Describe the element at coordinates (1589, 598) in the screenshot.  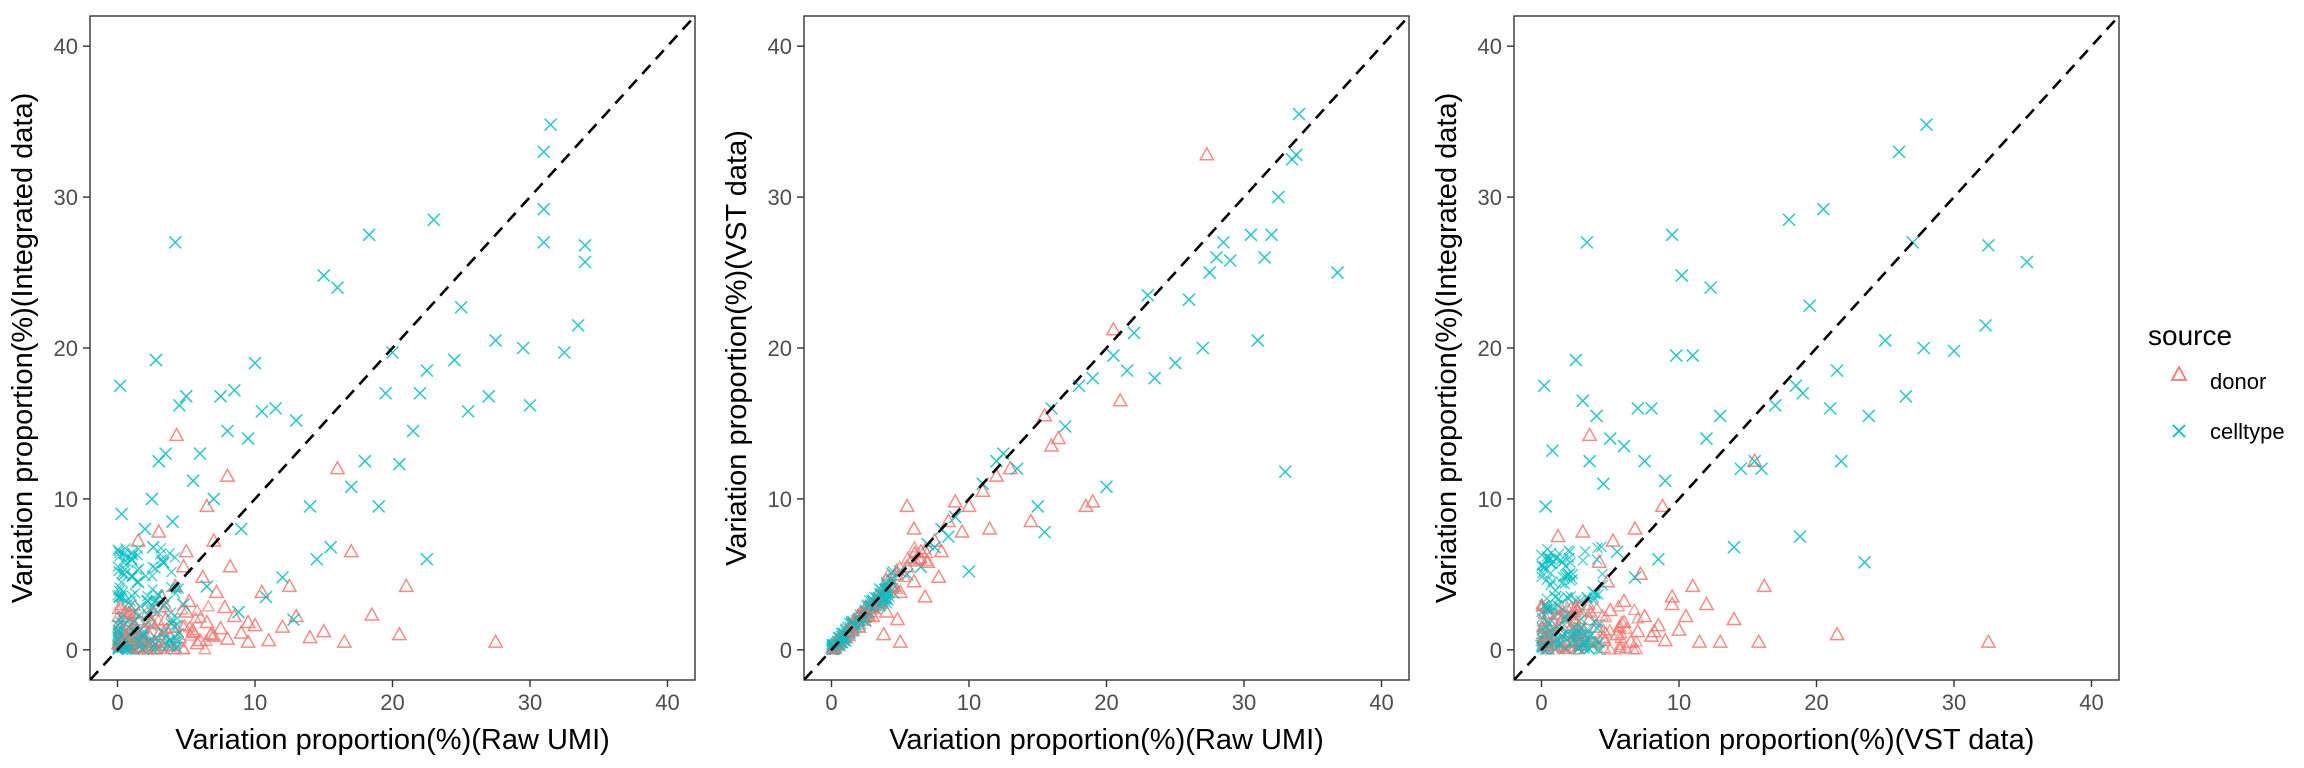
I see `origin-cluster` at that location.